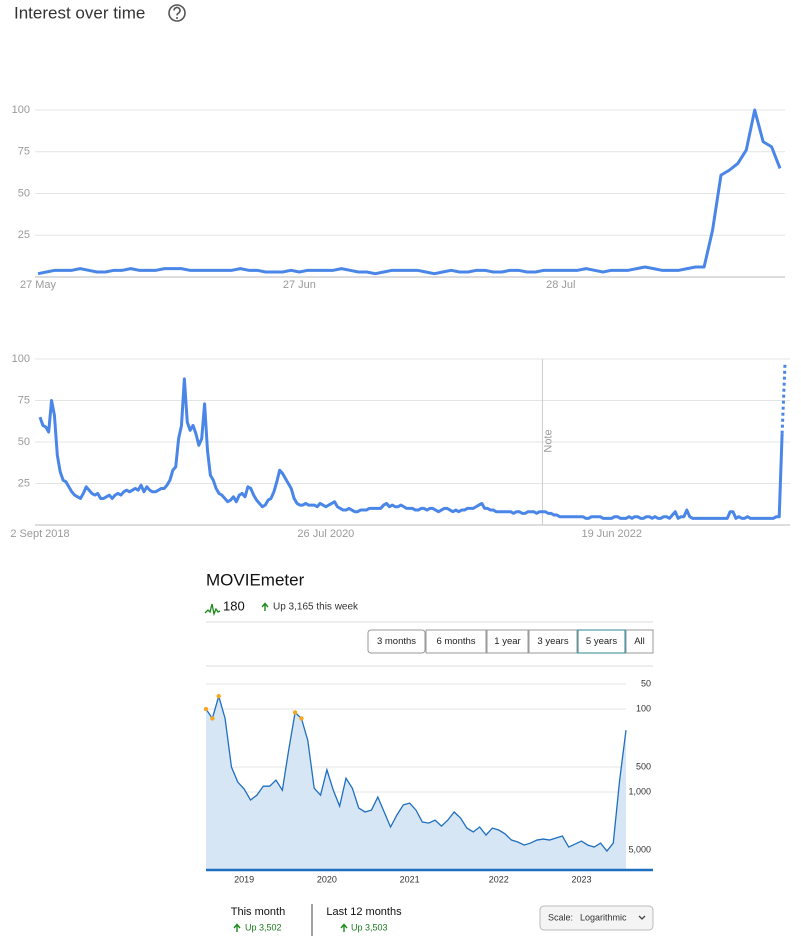  I want to click on range-button: 3 years, so click(553, 641).